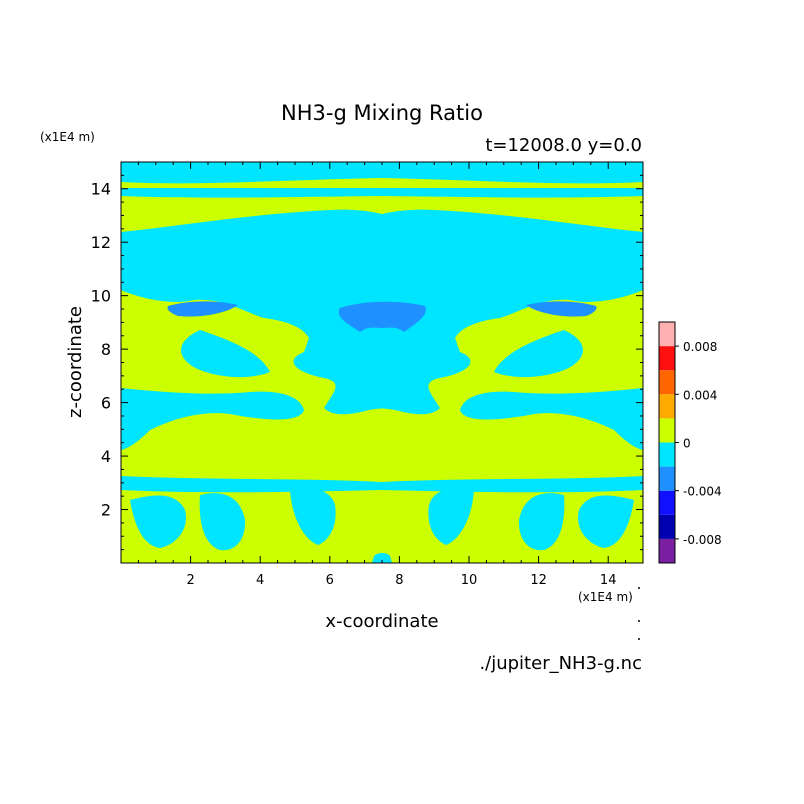  I want to click on x-tick-label: 8, so click(399, 580).